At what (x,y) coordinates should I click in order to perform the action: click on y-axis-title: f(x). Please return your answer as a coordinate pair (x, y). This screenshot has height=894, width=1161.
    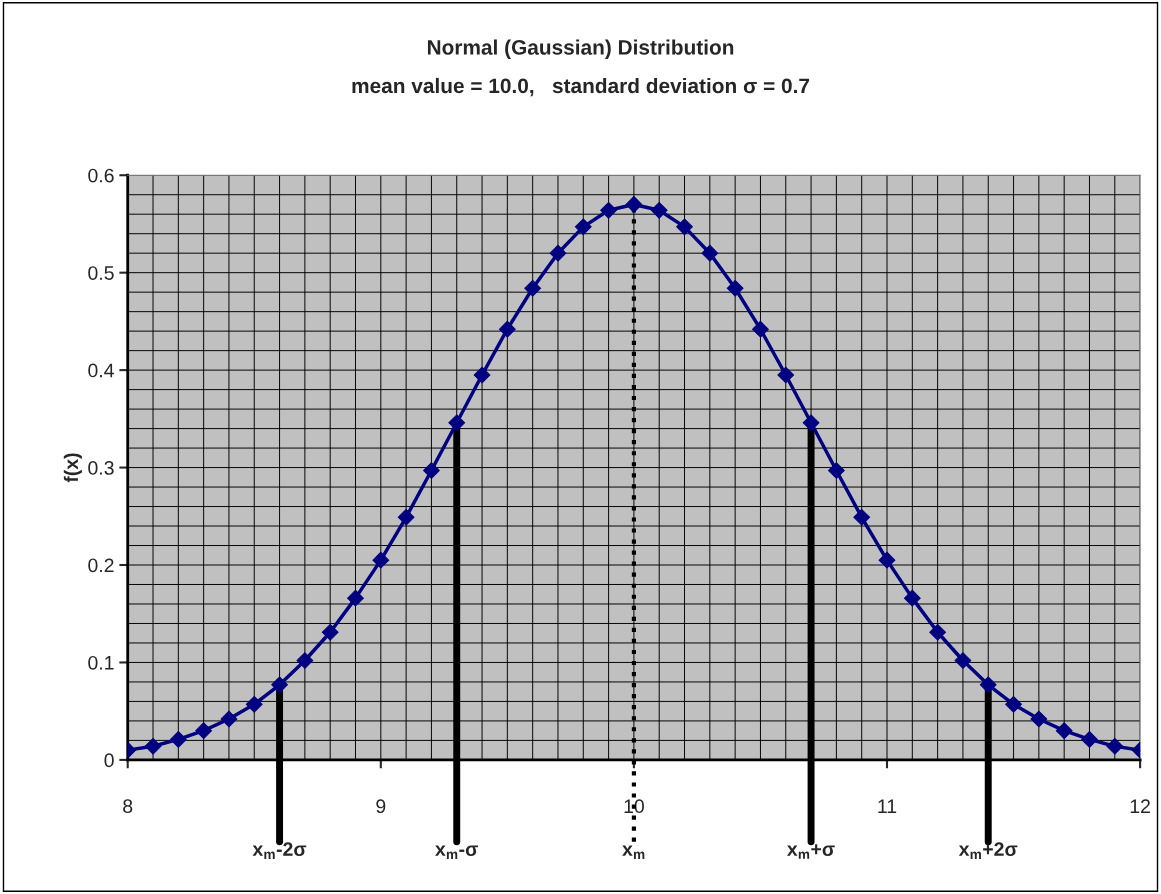
    Looking at the image, I should click on (72, 468).